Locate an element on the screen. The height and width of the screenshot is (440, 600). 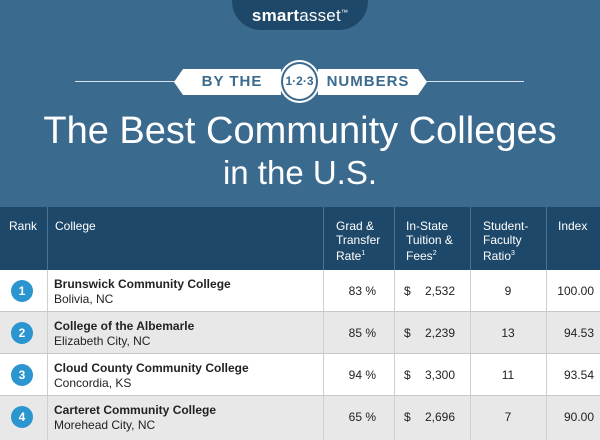
rank-badge: 1 is located at coordinates (22, 291).